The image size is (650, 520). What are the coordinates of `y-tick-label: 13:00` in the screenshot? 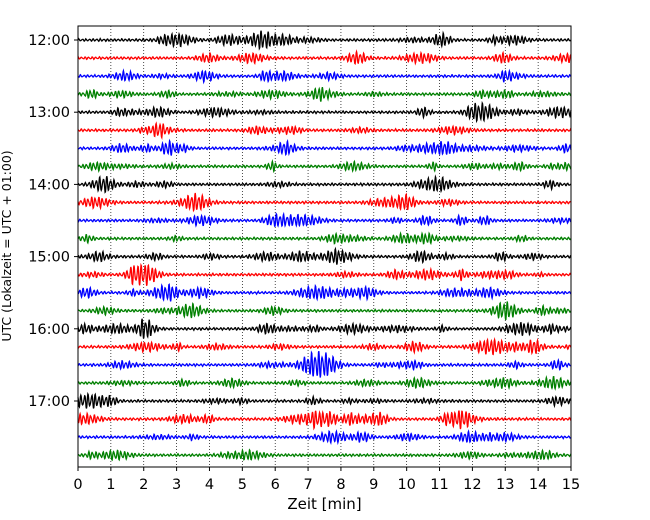 It's located at (49, 113).